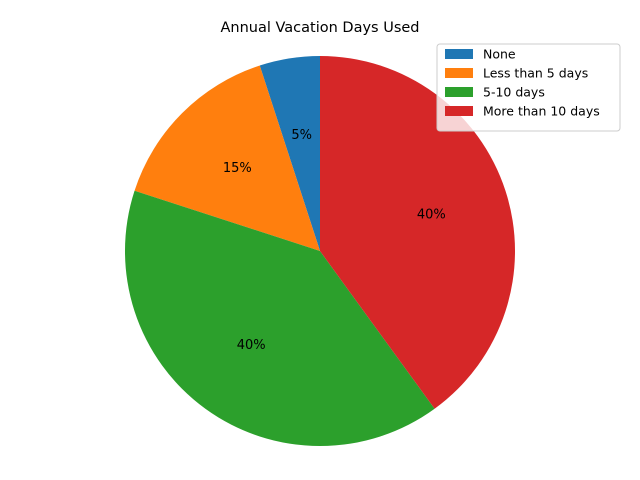  I want to click on pie-slice-less-than-5-days, so click(227, 158).